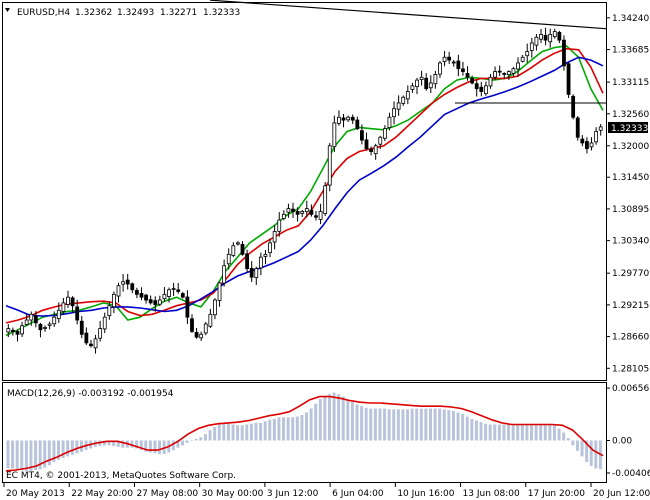 The height and width of the screenshot is (500, 650). I want to click on trendline, so click(408, 15).